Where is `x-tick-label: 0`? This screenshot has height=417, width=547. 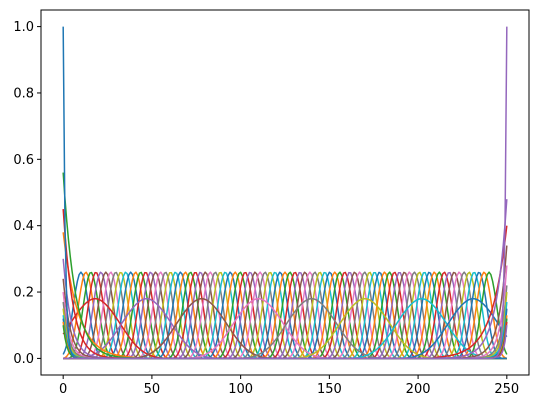 x-tick-label: 0 is located at coordinates (63, 389).